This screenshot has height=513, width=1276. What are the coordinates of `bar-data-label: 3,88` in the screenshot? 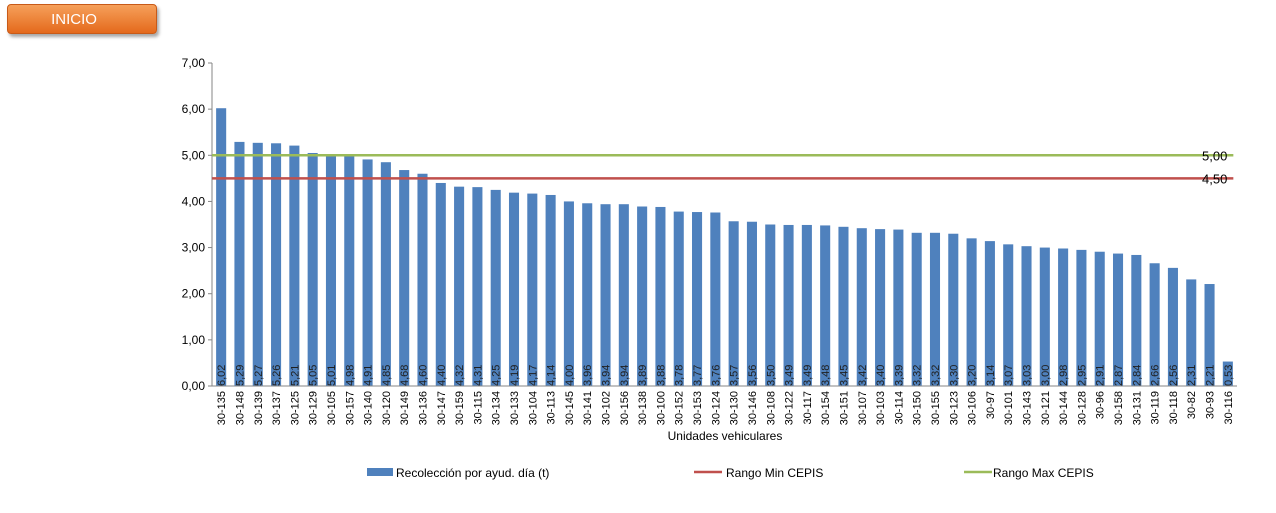 It's located at (661, 375).